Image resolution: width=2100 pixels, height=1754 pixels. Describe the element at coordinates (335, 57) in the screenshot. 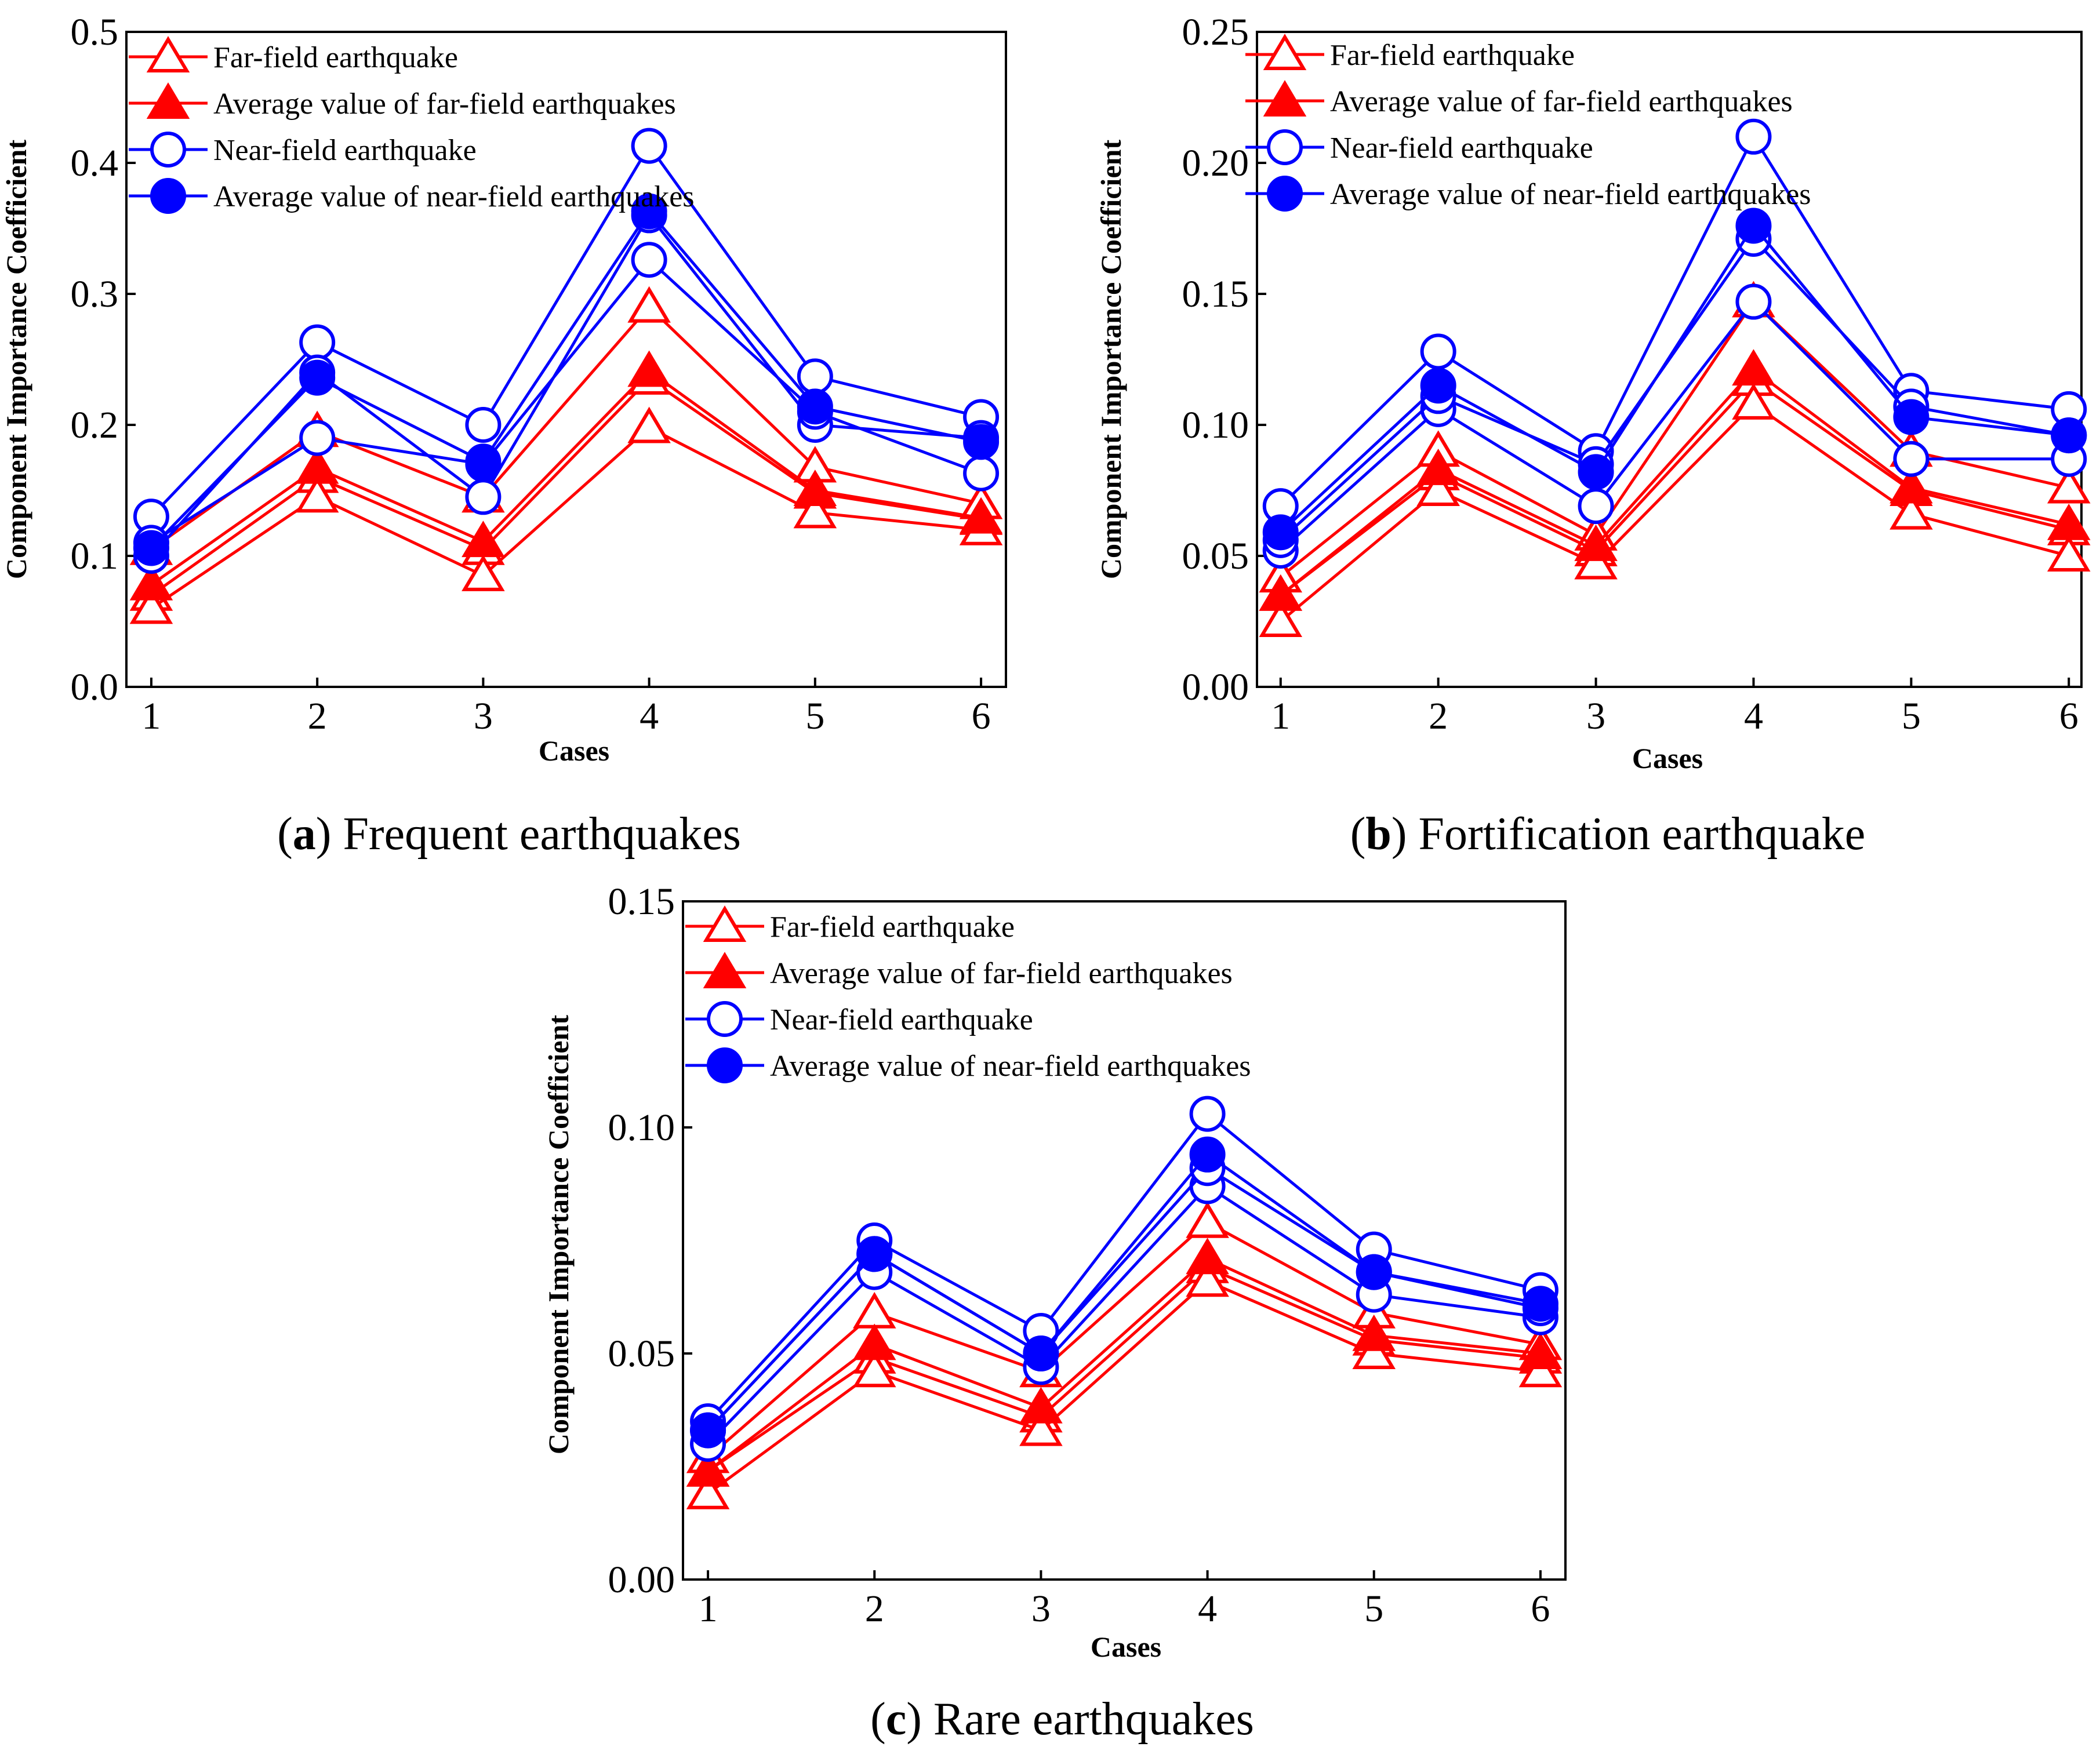

I see `legend-label: Far-field earthquake` at that location.